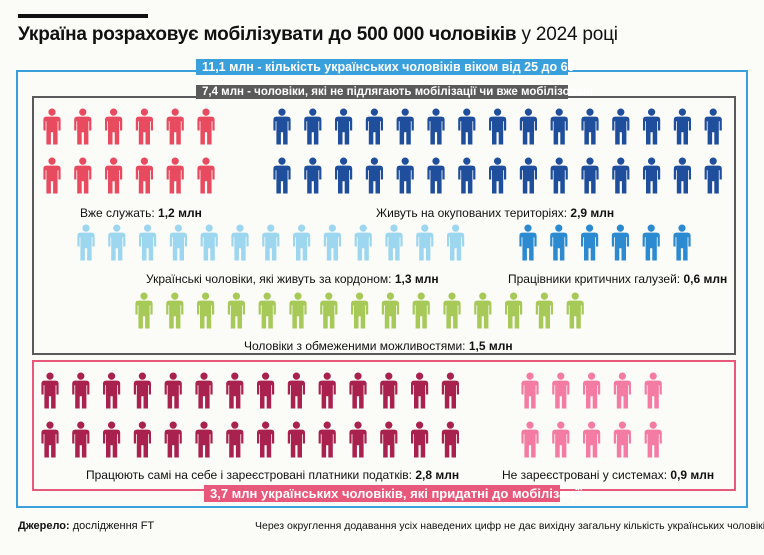  Describe the element at coordinates (608, 475) in the screenshot. I see `caption-unregistered: Не зареєстровані у системах: 0,9 млн` at that location.